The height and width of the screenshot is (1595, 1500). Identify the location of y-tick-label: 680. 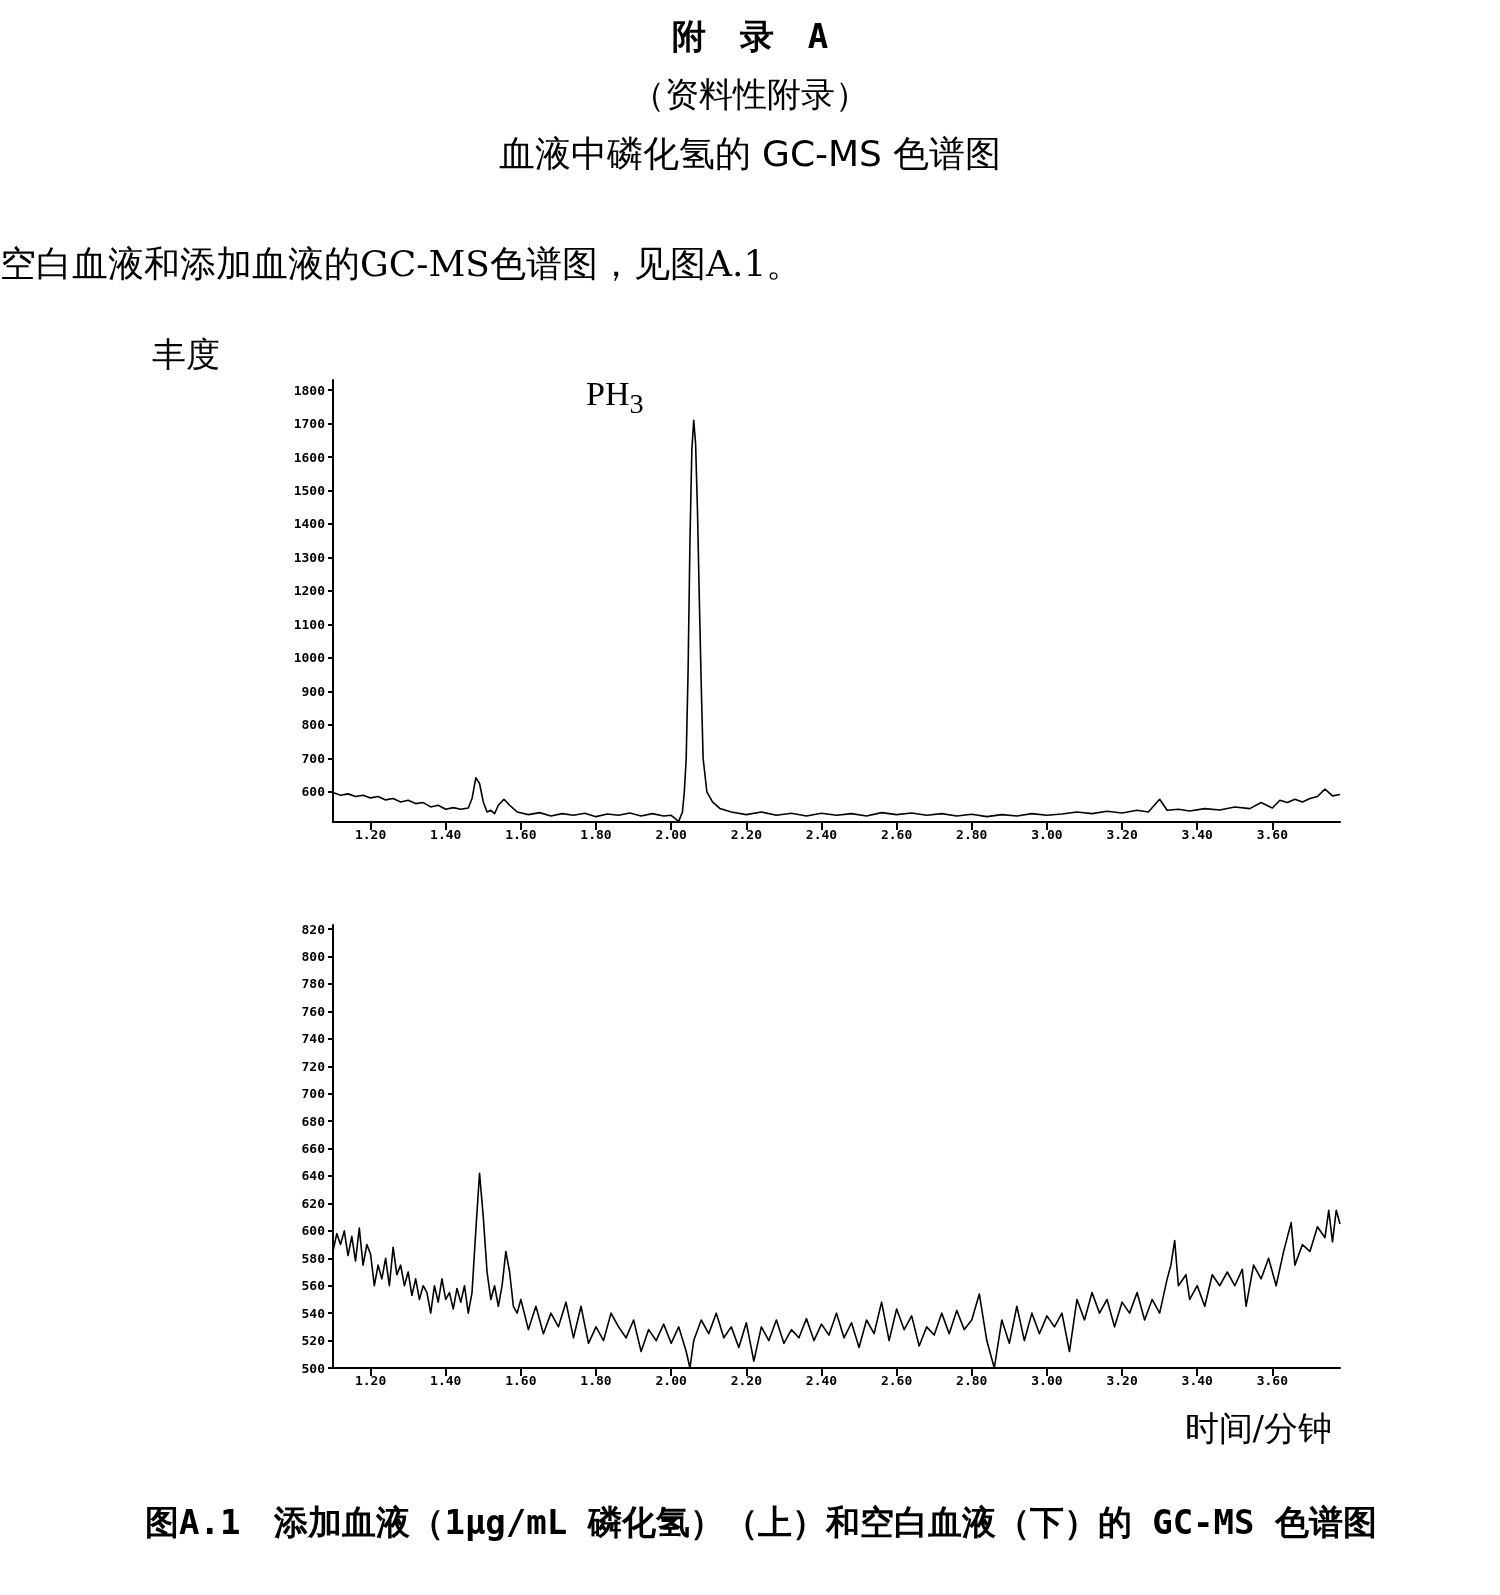
(313, 1121).